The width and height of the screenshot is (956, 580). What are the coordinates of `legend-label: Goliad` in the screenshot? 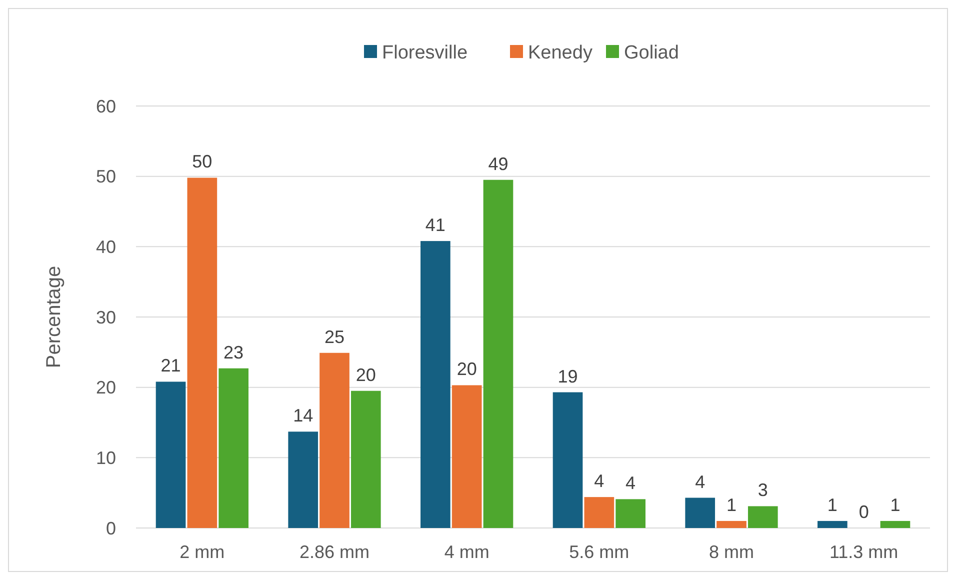 It's located at (651, 53).